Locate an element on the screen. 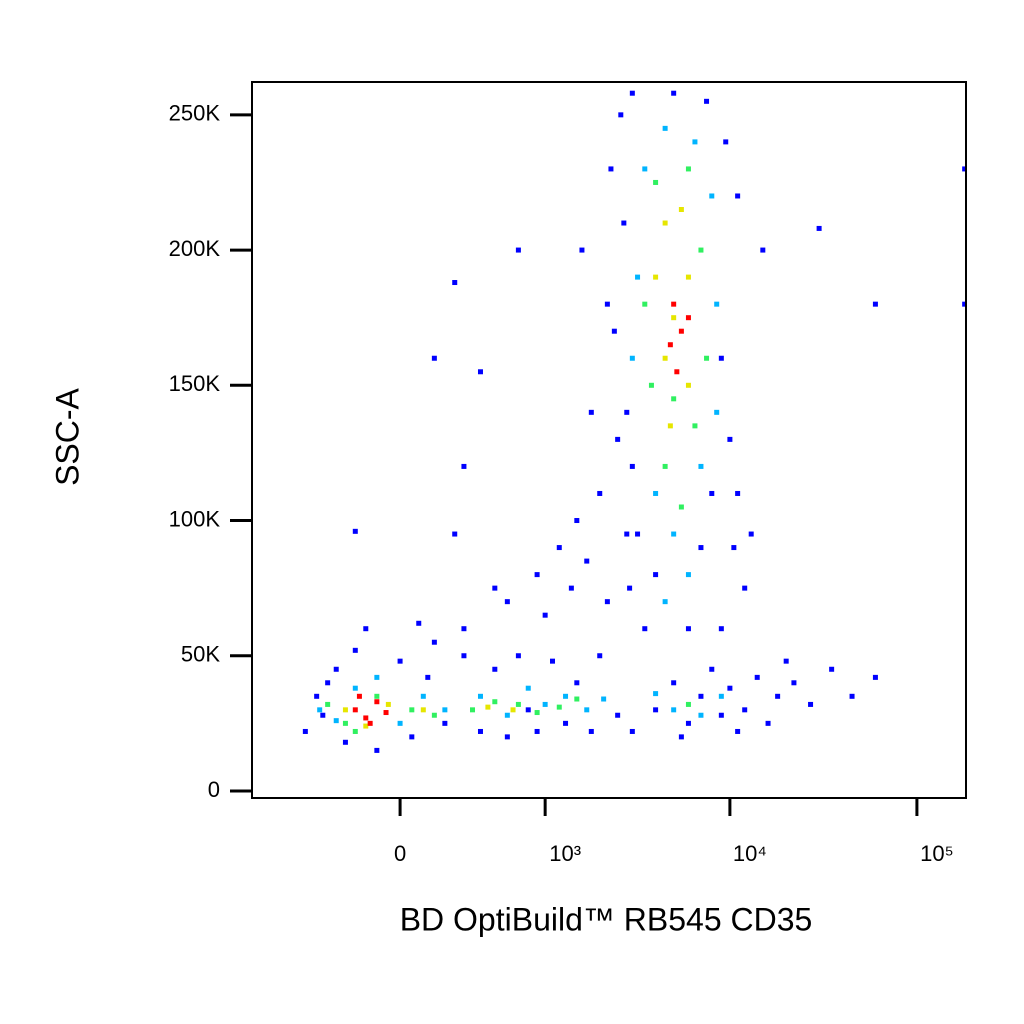 Image resolution: width=1024 pixels, height=1024 pixels. y-tick-label: 100K is located at coordinates (195, 518).